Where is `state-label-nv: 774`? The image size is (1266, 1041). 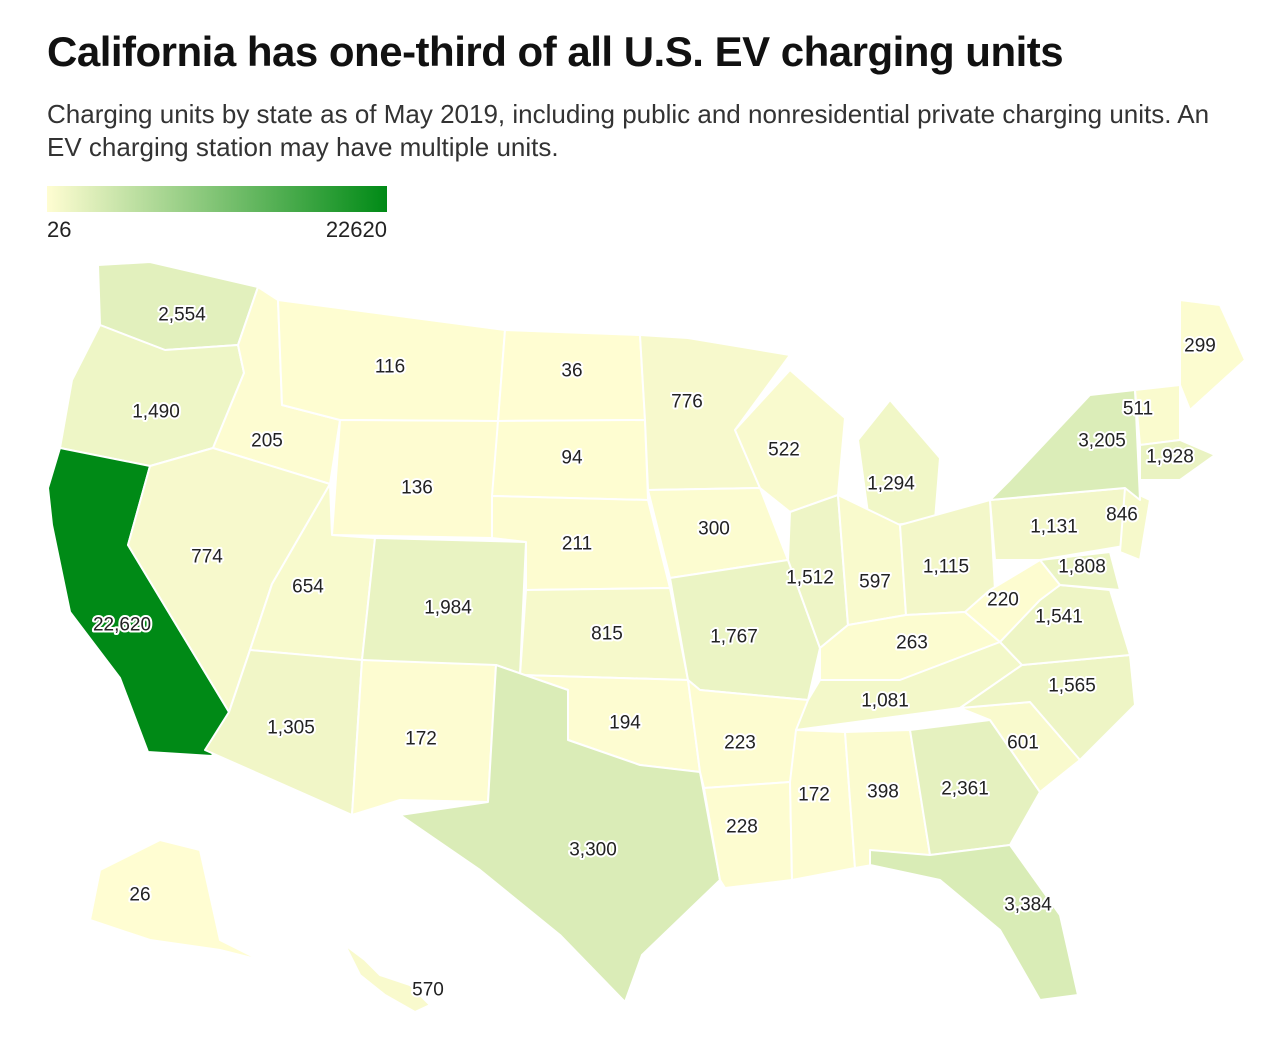
state-label-nv: 774 is located at coordinates (207, 557).